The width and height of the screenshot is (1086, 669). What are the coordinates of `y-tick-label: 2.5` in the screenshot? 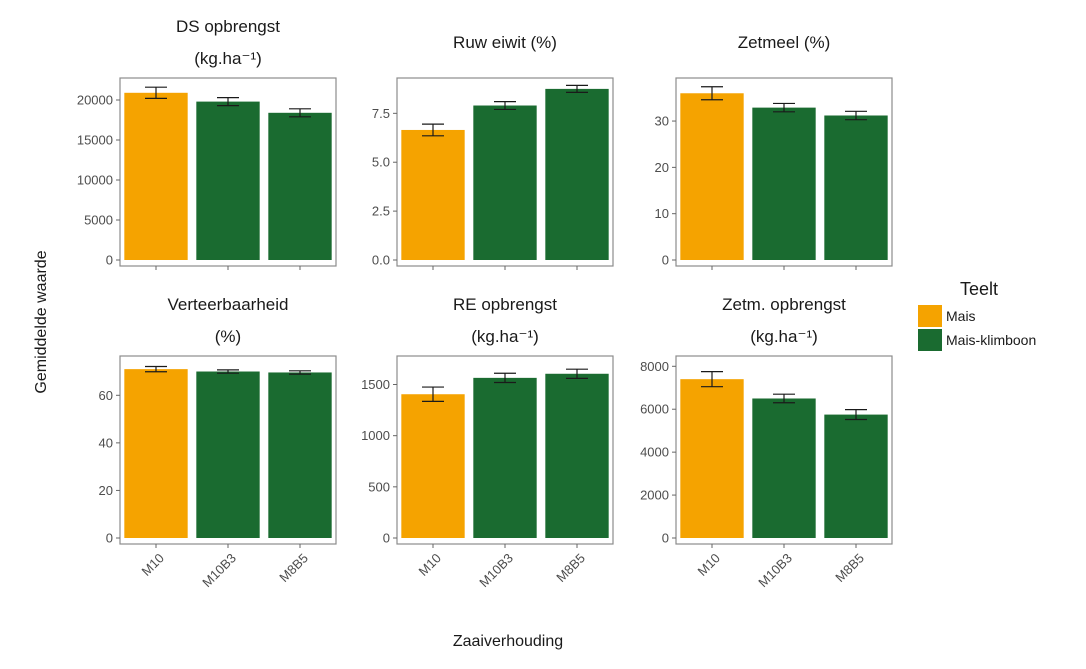 It's located at (381, 211).